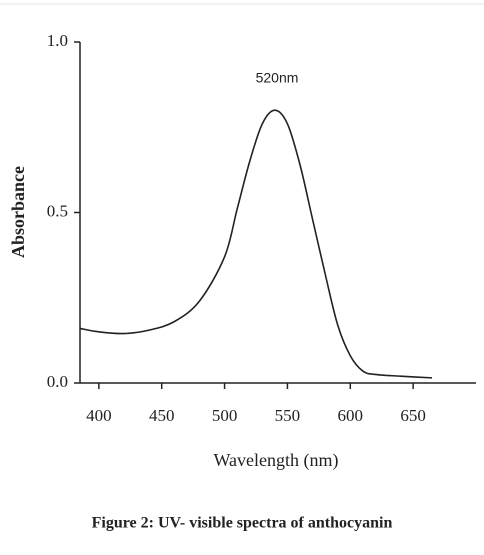  Describe the element at coordinates (57, 210) in the screenshot. I see `y-tick-label: 0.5` at that location.